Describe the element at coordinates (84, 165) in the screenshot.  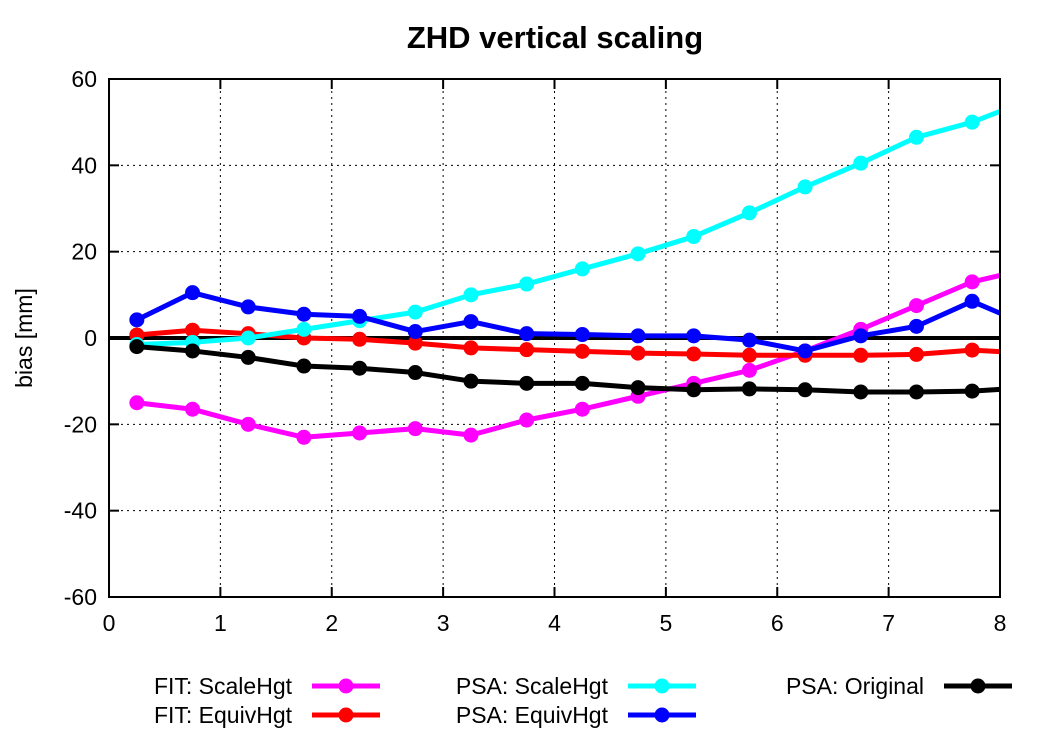
I see `y-tick-label: 40` at that location.